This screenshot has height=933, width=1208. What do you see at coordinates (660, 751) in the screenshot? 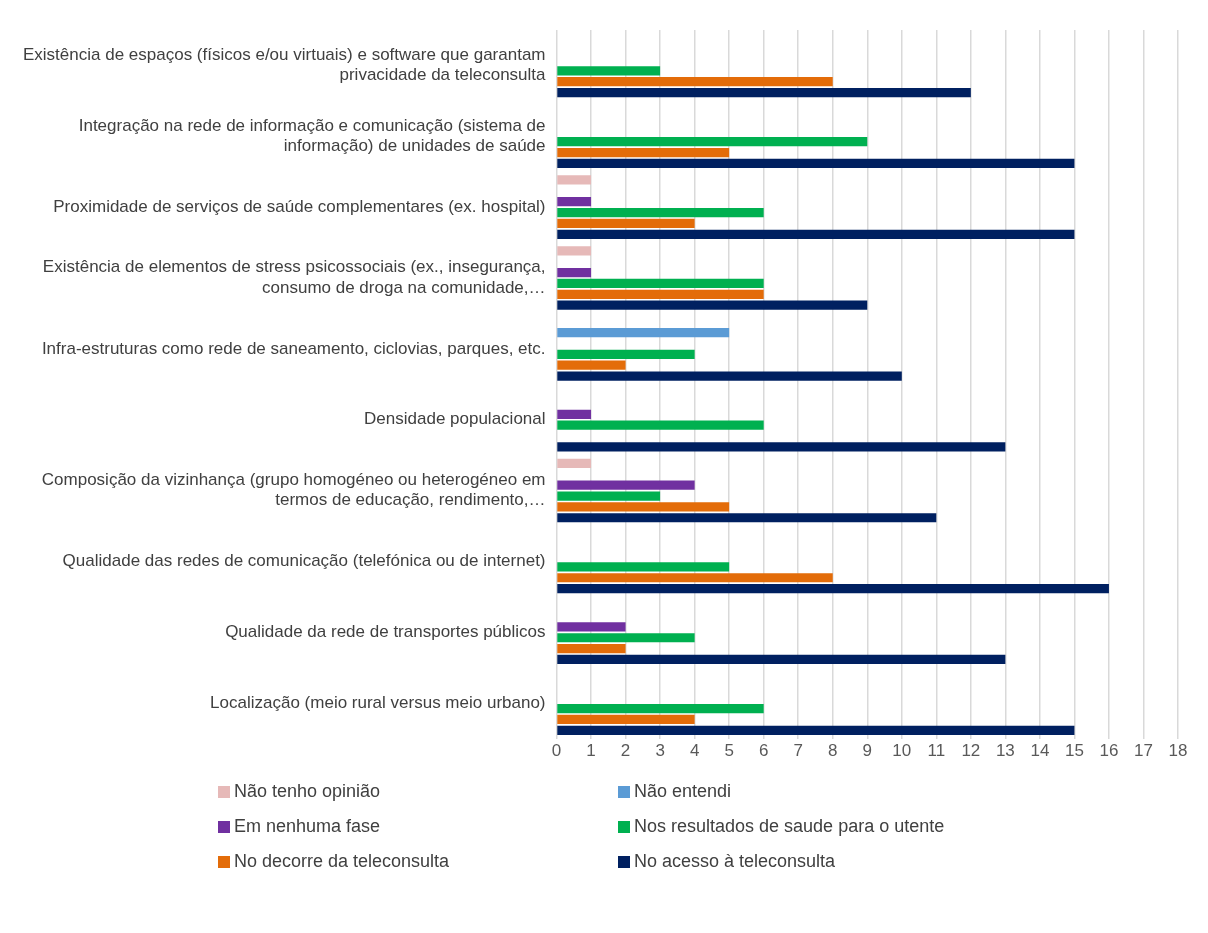
I see `x-tick-label: 3` at bounding box center [660, 751].